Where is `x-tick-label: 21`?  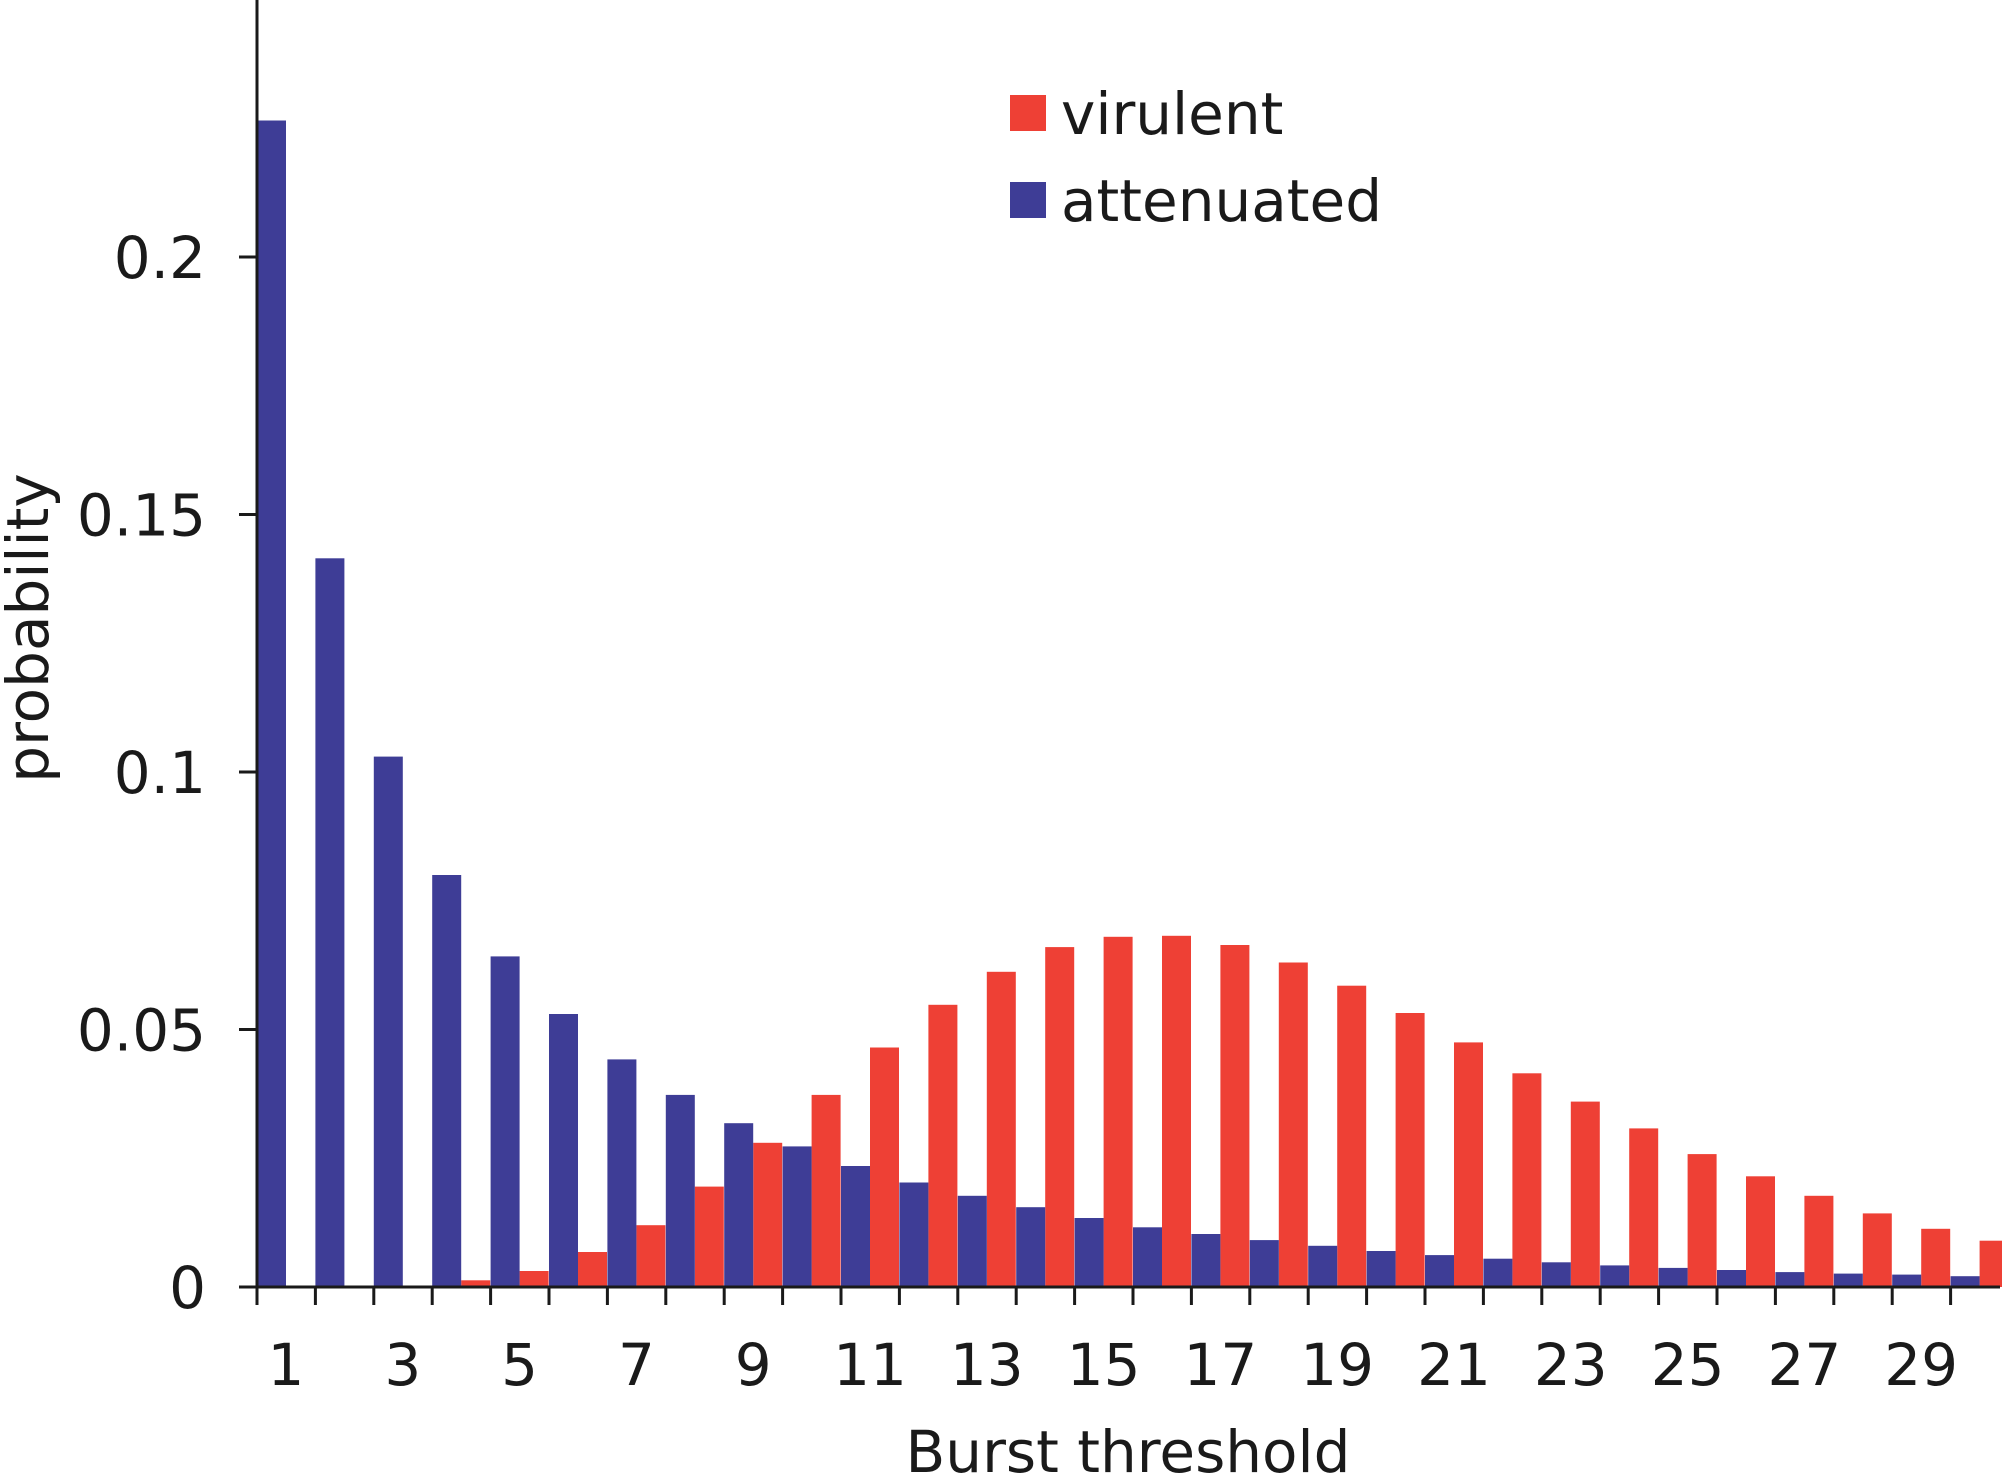 x-tick-label: 21 is located at coordinates (1454, 1365).